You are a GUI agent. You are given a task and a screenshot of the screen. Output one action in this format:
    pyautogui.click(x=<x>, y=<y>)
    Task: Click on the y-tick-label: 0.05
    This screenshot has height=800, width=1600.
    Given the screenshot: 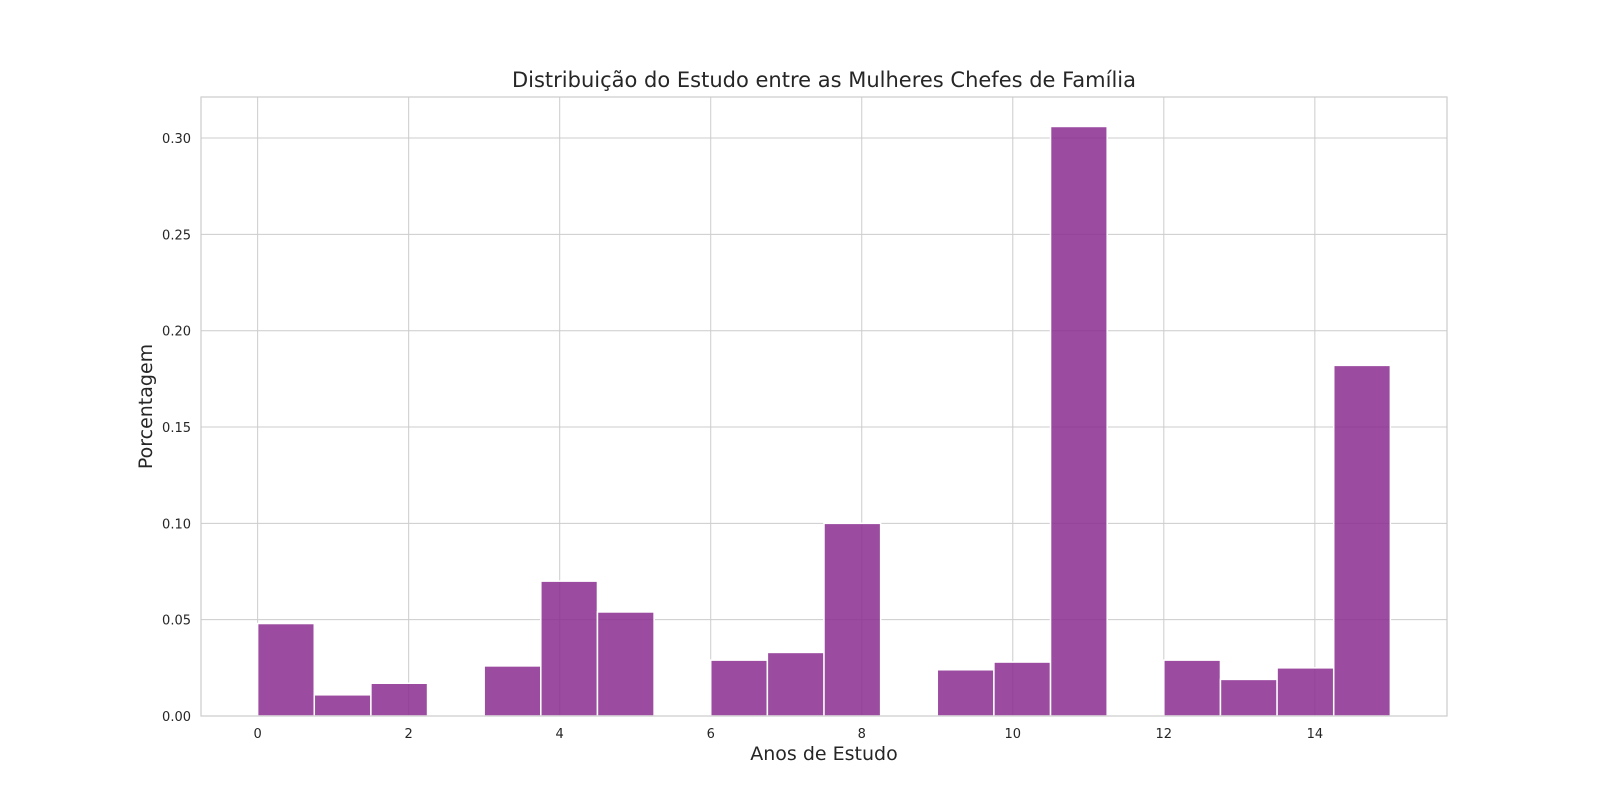 What is the action you would take?
    pyautogui.click(x=176, y=621)
    